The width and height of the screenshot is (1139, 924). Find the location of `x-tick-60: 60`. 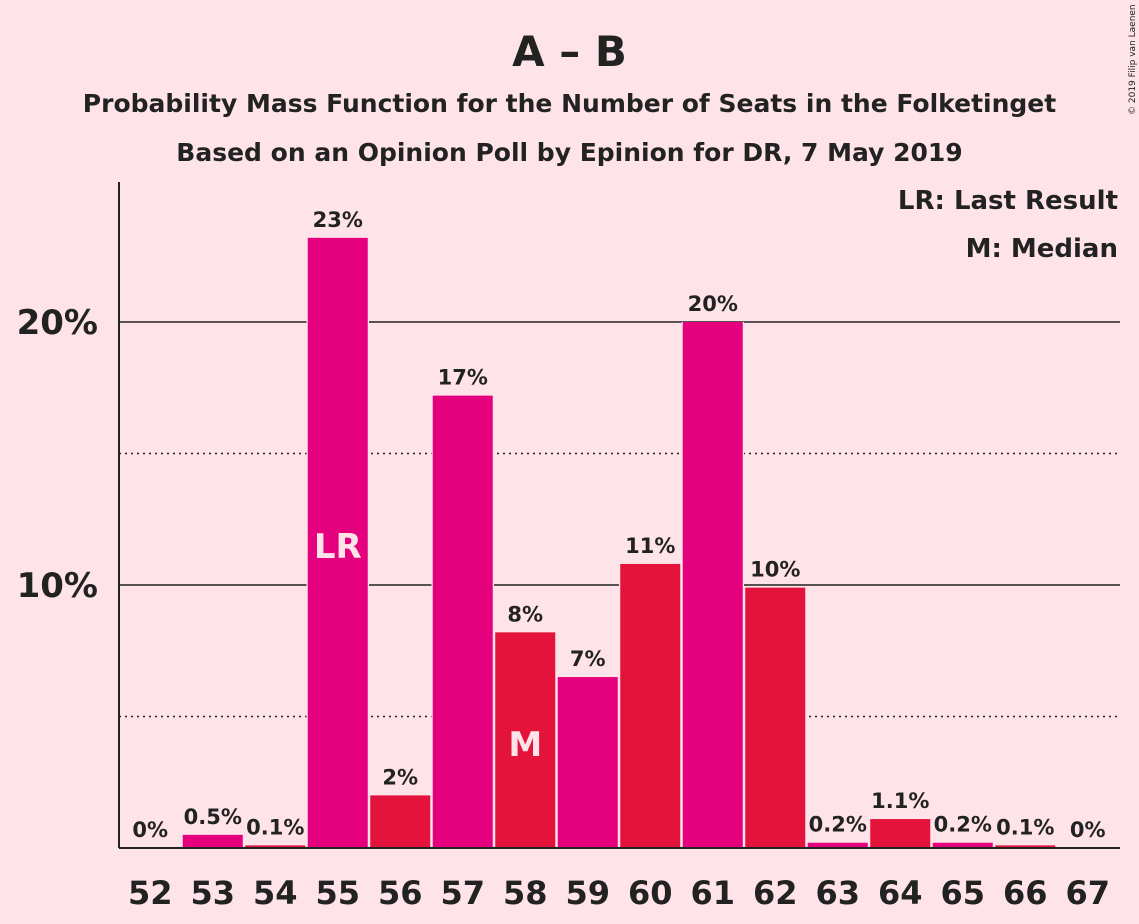

x-tick-60: 60 is located at coordinates (650, 893).